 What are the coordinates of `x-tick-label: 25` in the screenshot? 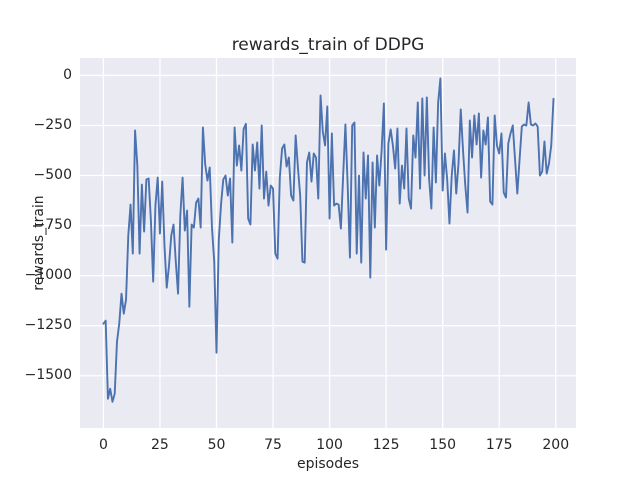 It's located at (160, 445).